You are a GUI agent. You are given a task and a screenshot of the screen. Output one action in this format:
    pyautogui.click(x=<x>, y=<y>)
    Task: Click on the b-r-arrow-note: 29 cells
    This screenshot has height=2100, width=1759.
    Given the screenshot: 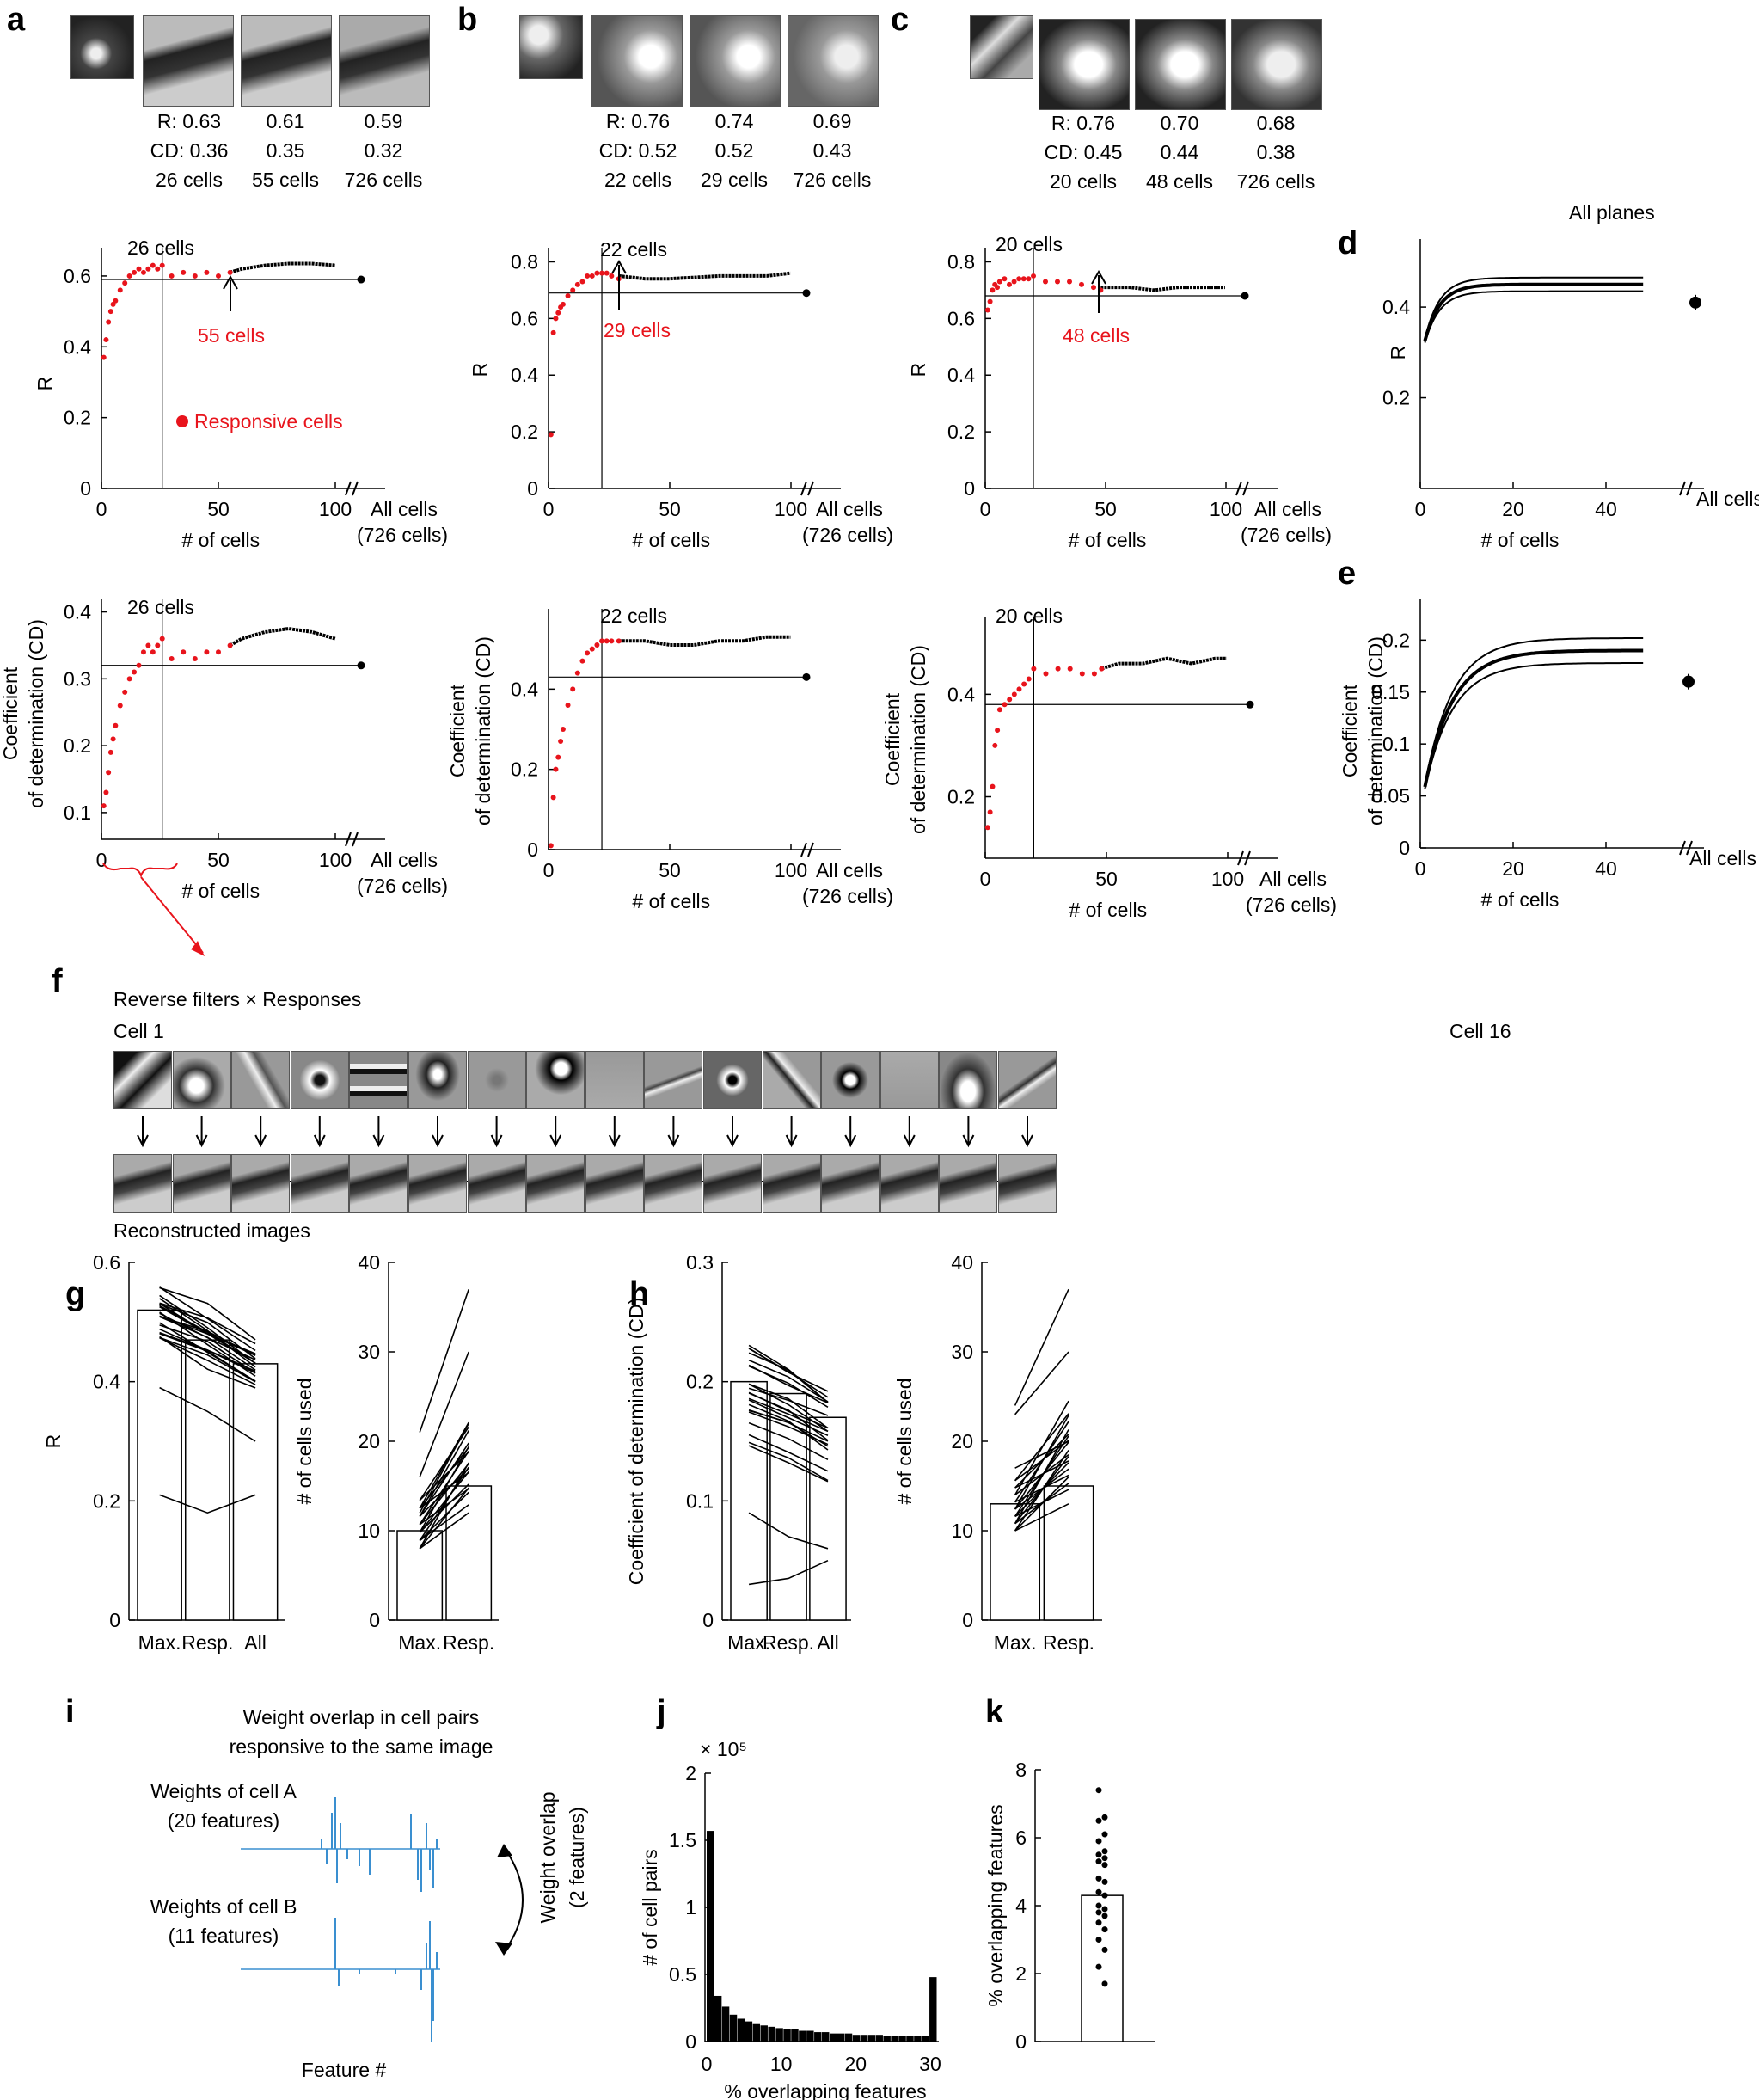 What is the action you would take?
    pyautogui.click(x=637, y=330)
    